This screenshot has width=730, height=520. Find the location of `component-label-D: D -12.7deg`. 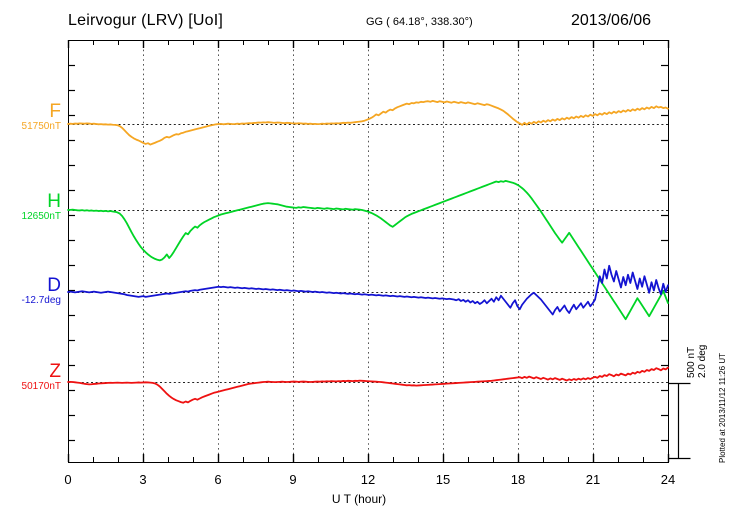

component-label-D: D -12.7deg is located at coordinates (41, 291).